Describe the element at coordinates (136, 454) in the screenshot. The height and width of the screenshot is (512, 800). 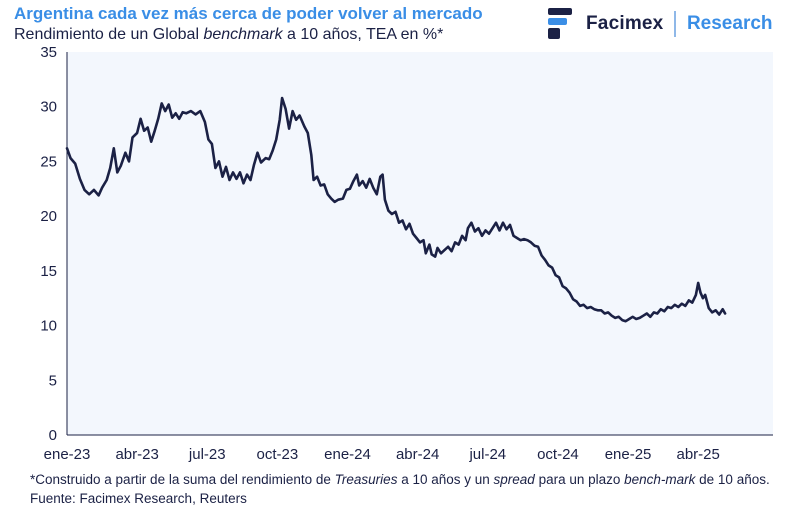
I see `x-tick-label: abr-23` at that location.